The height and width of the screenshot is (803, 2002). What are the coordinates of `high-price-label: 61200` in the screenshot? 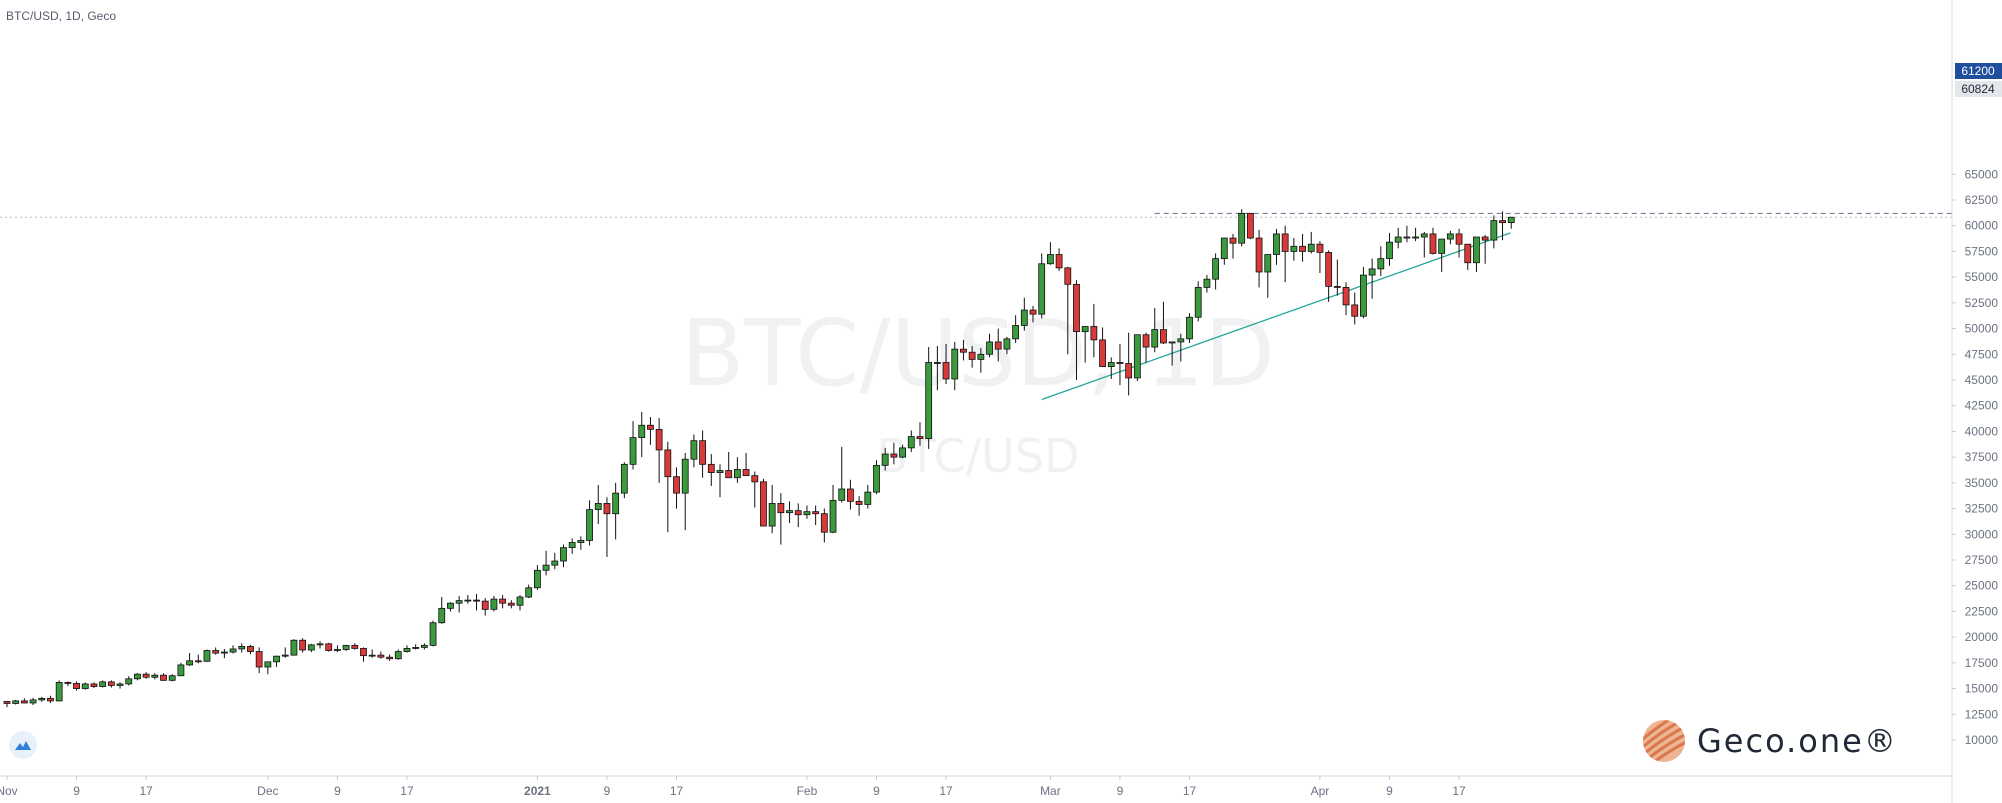 It's located at (1978, 71).